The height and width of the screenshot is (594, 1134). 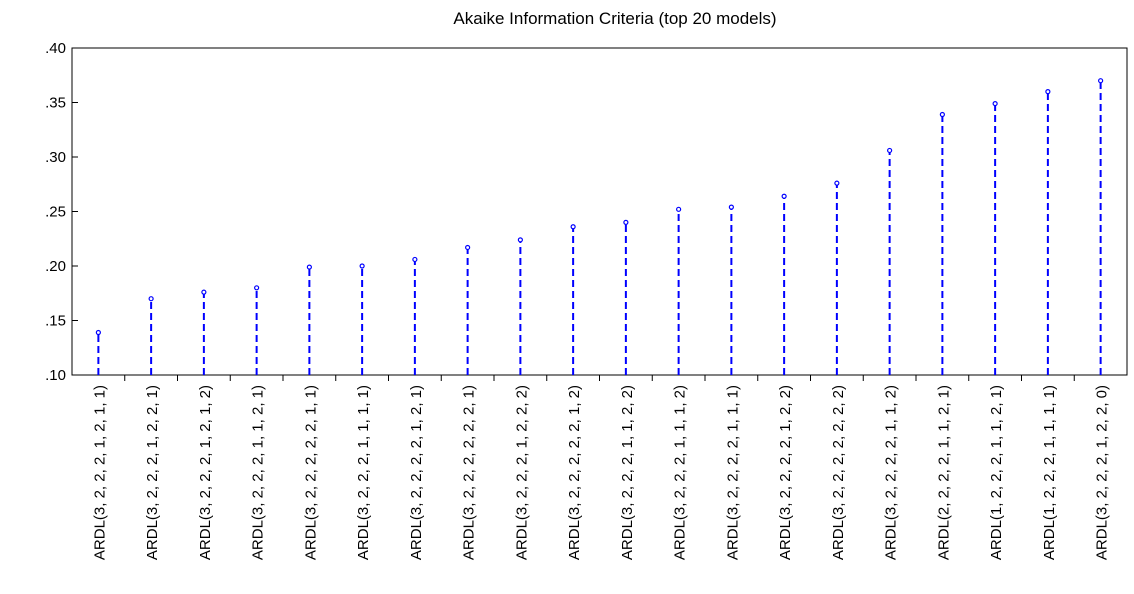 What do you see at coordinates (258, 472) in the screenshot?
I see `x-tick-label: ARDL(3, 2, 2, 2, 1, 1, 2, 1)` at bounding box center [258, 472].